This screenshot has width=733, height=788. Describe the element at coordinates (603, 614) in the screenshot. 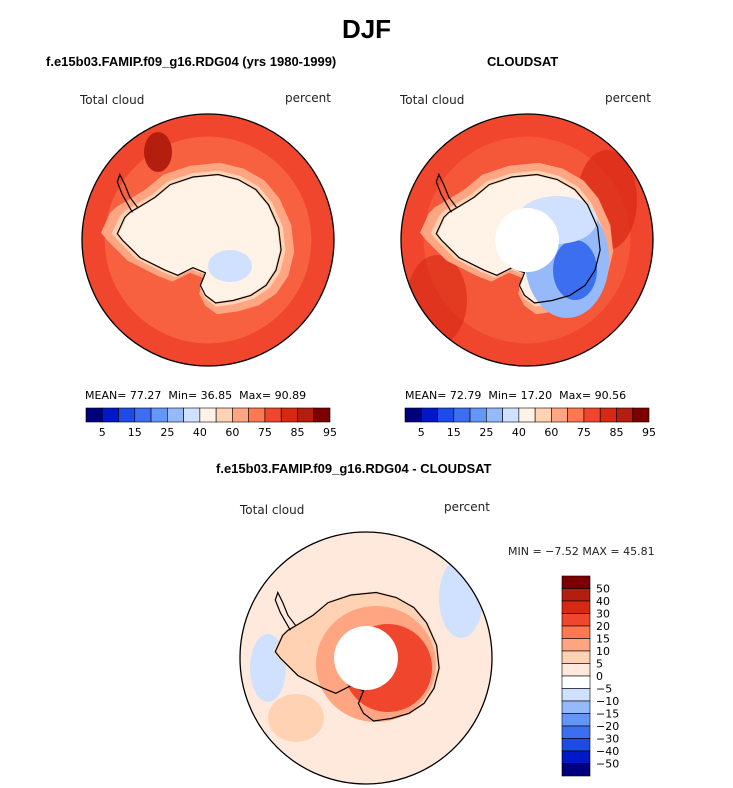

I see `colorbar-tick-label: 30` at that location.